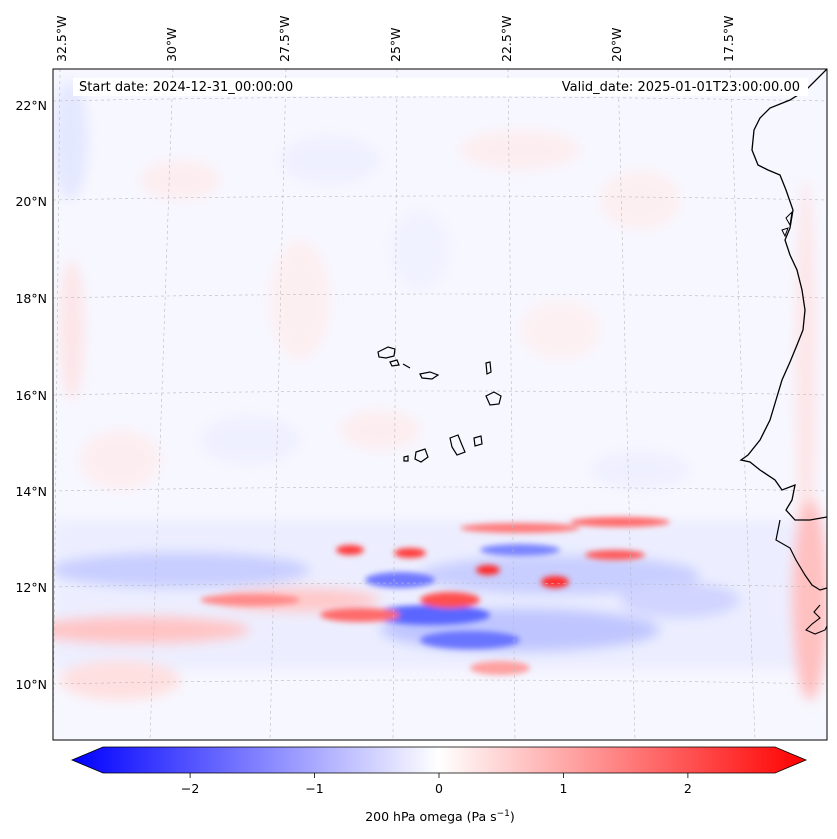 The image size is (837, 839). What do you see at coordinates (563, 788) in the screenshot?
I see `colorbar-tick-1: 1` at bounding box center [563, 788].